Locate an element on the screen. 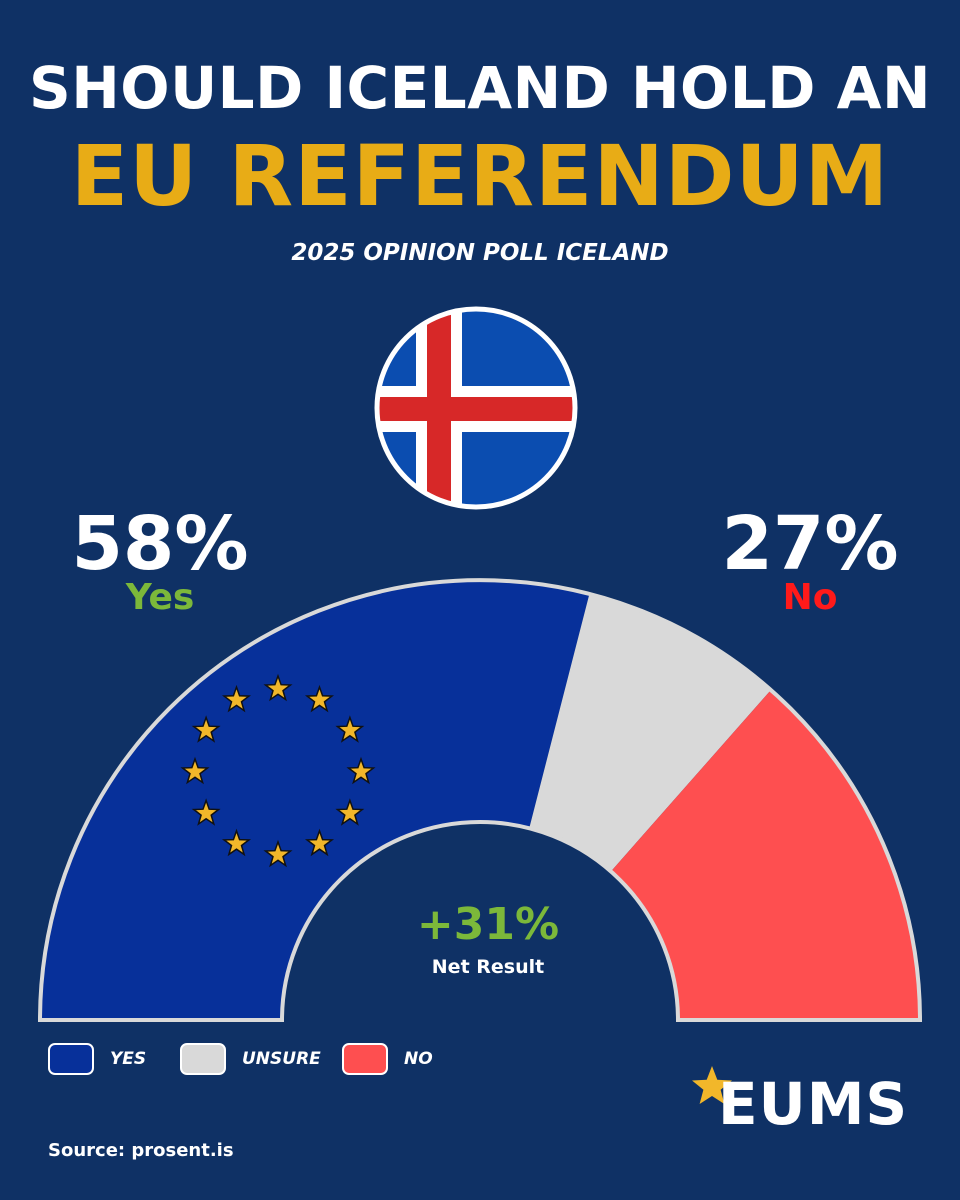 This screenshot has width=960, height=1200. iceland-flag-icon is located at coordinates (476, 408).